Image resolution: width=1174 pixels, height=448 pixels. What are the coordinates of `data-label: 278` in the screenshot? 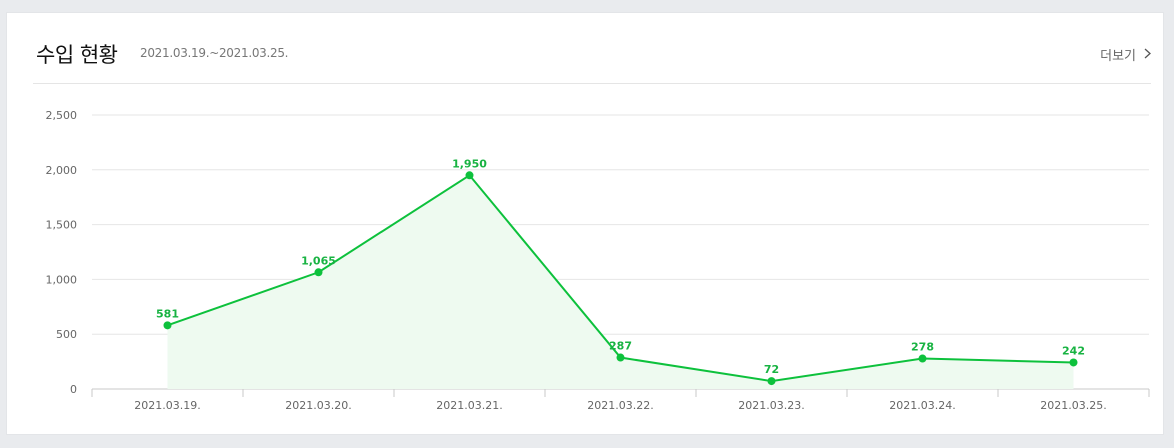 It's located at (922, 347).